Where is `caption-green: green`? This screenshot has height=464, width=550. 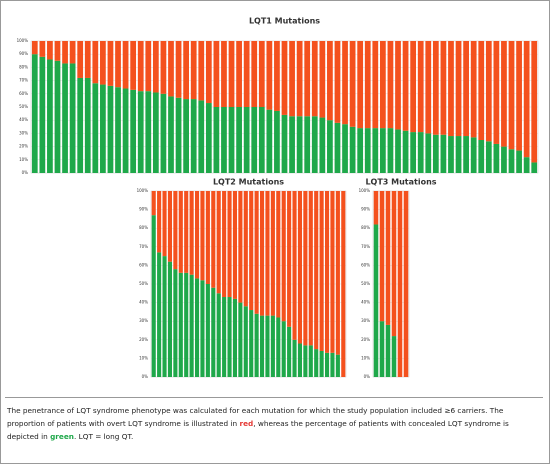 caption-green: green is located at coordinates (62, 436).